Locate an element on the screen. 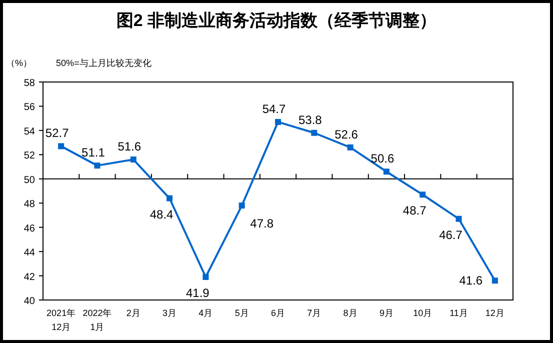 The width and height of the screenshot is (553, 343). x-tick-label: 8月 is located at coordinates (350, 313).